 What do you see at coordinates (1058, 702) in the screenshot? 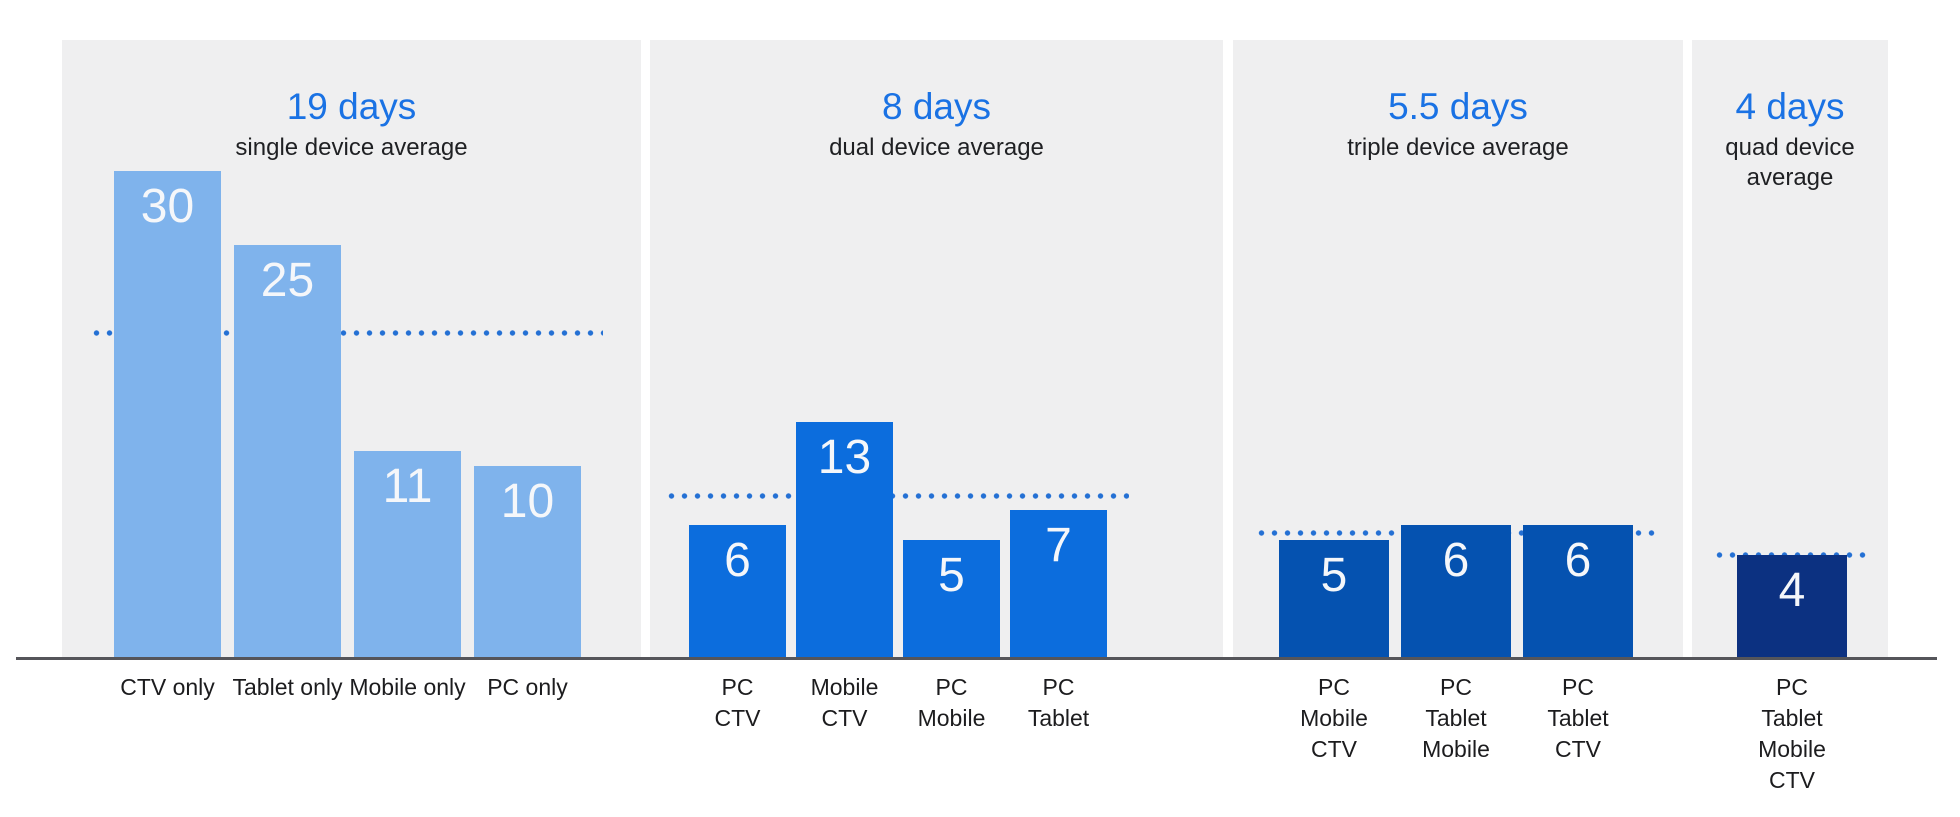
I see `category-label: PC Tablet` at bounding box center [1058, 702].